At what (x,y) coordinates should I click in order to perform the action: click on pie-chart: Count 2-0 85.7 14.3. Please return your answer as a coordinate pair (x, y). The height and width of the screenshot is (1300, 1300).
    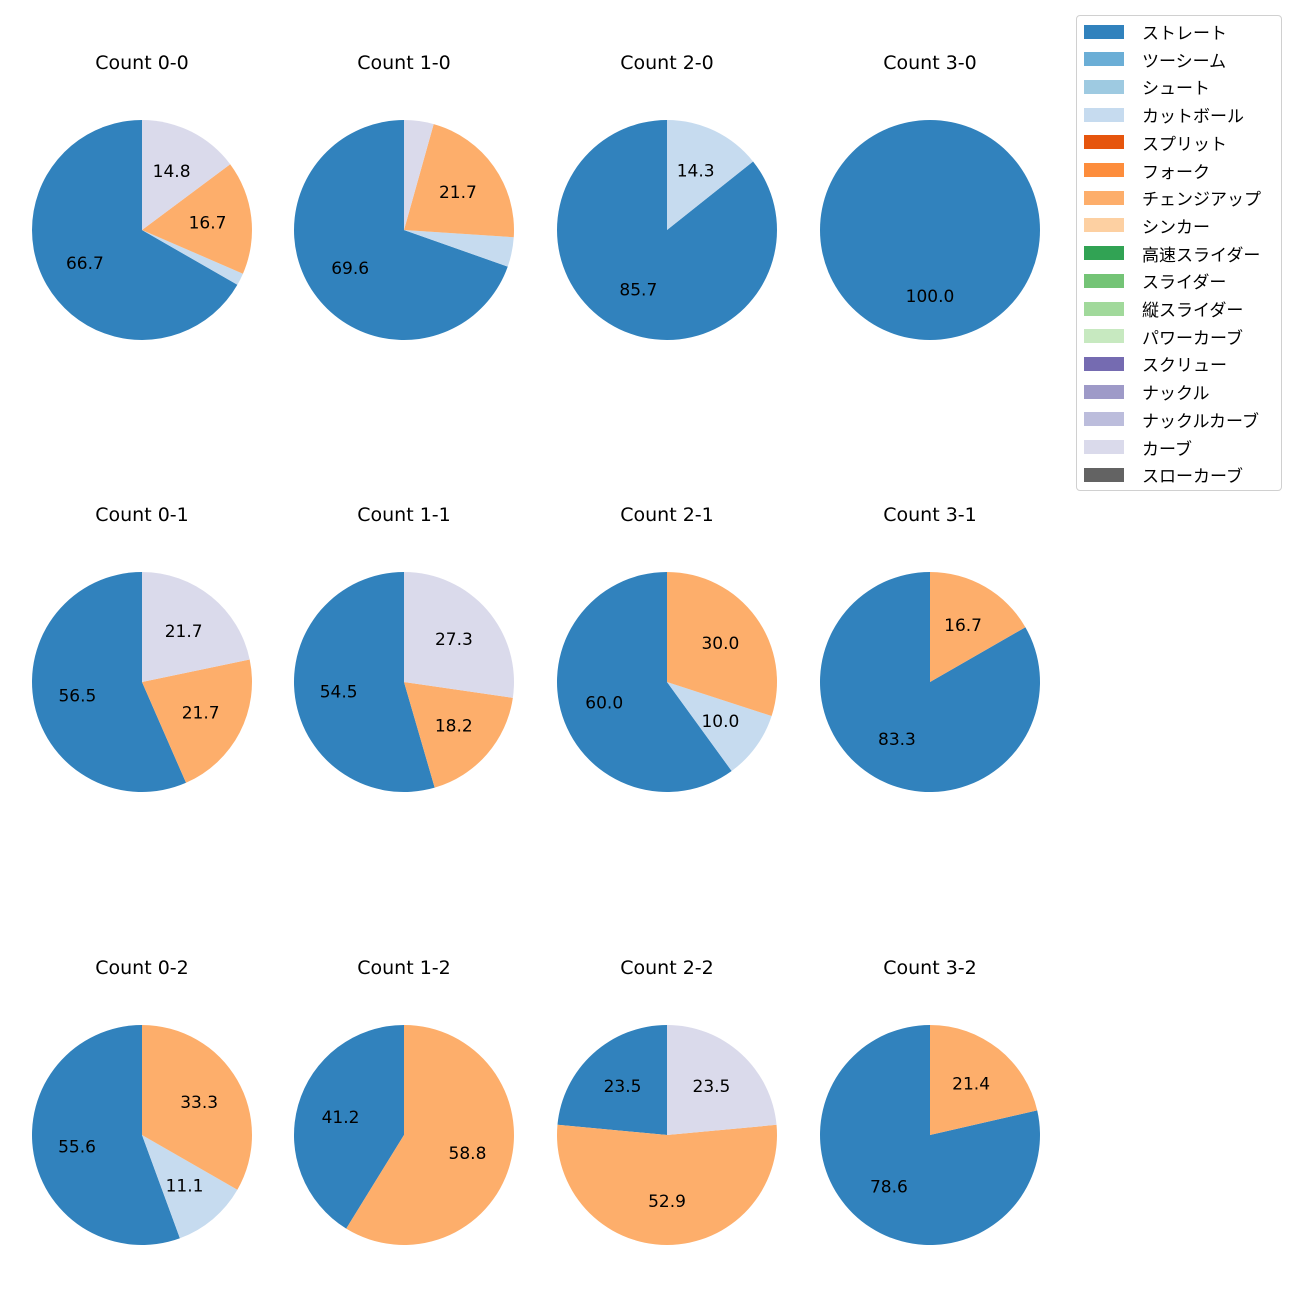
    Looking at the image, I should click on (666, 196).